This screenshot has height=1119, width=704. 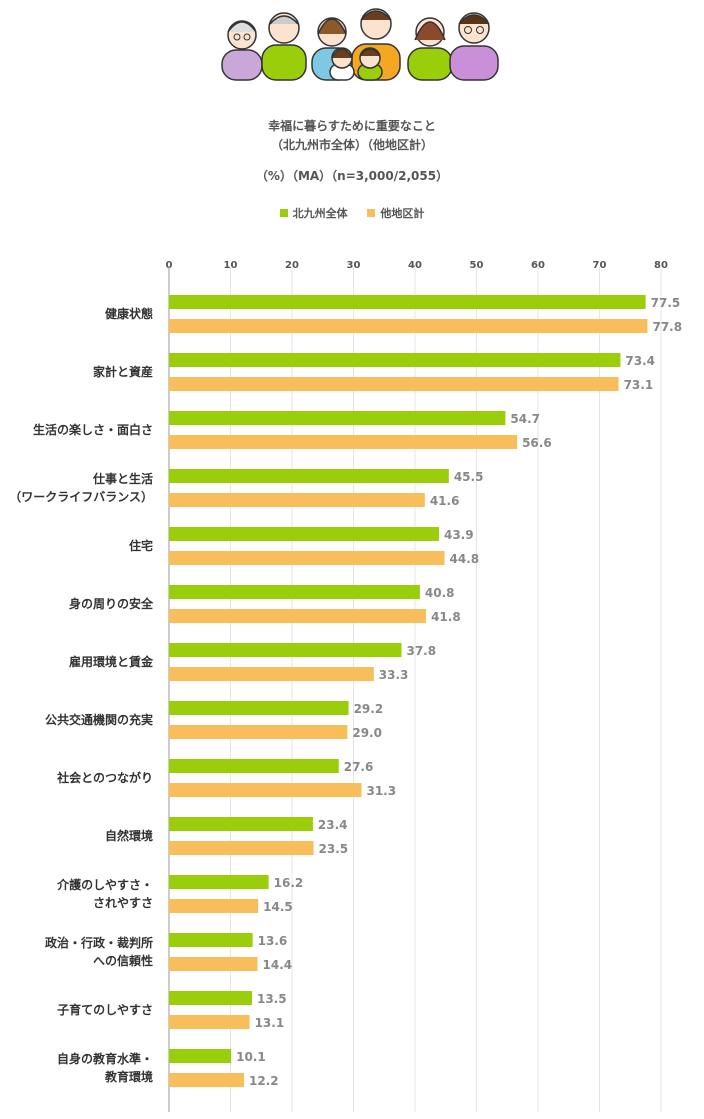 What do you see at coordinates (334, 849) in the screenshot?
I see `data-label: 23.5` at bounding box center [334, 849].